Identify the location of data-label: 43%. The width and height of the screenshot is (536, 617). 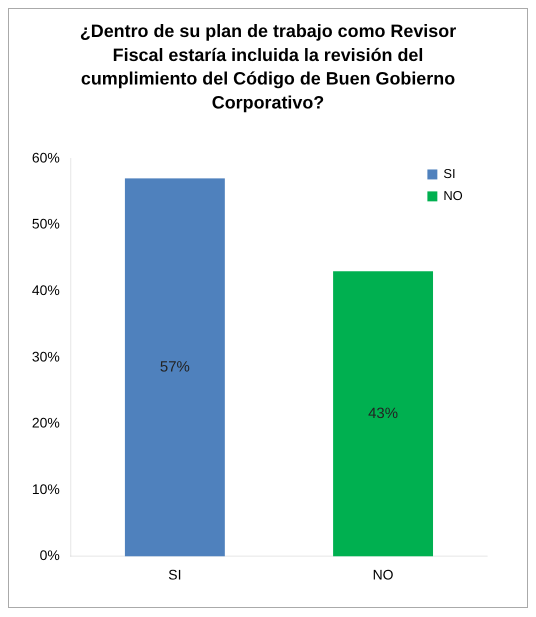
(383, 413).